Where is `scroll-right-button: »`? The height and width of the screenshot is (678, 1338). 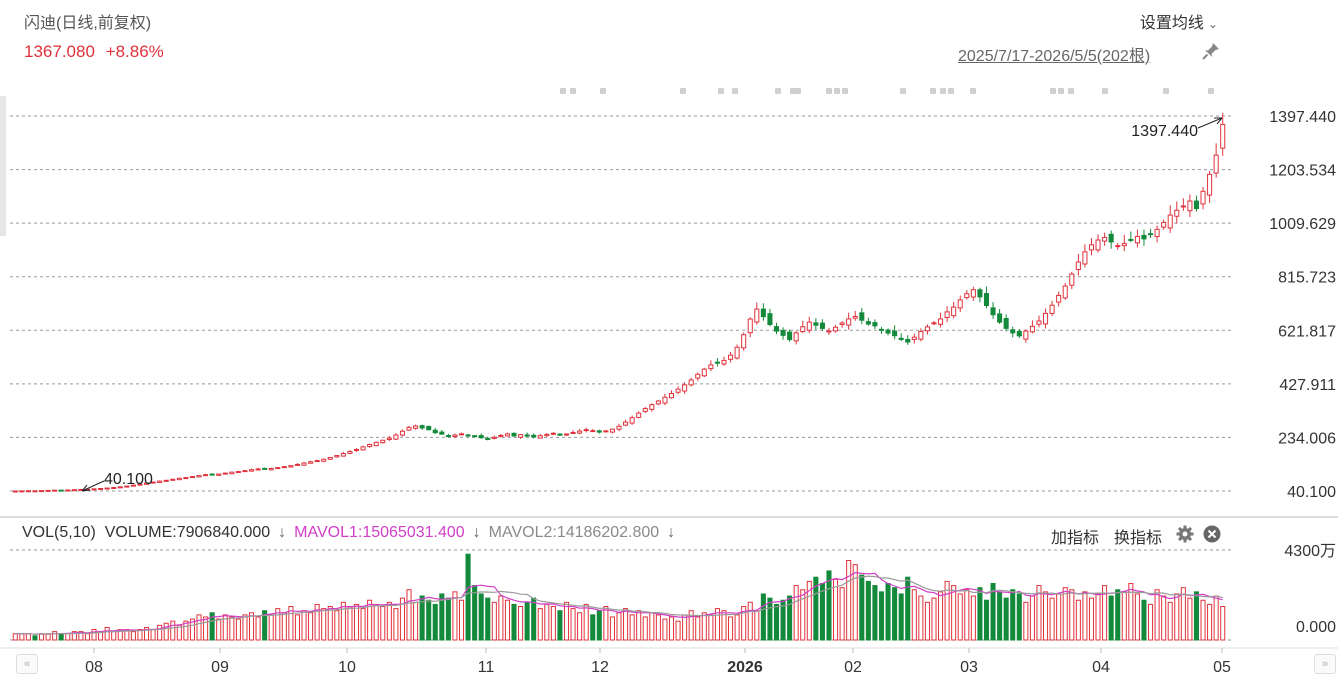
scroll-right-button: » is located at coordinates (1325, 664).